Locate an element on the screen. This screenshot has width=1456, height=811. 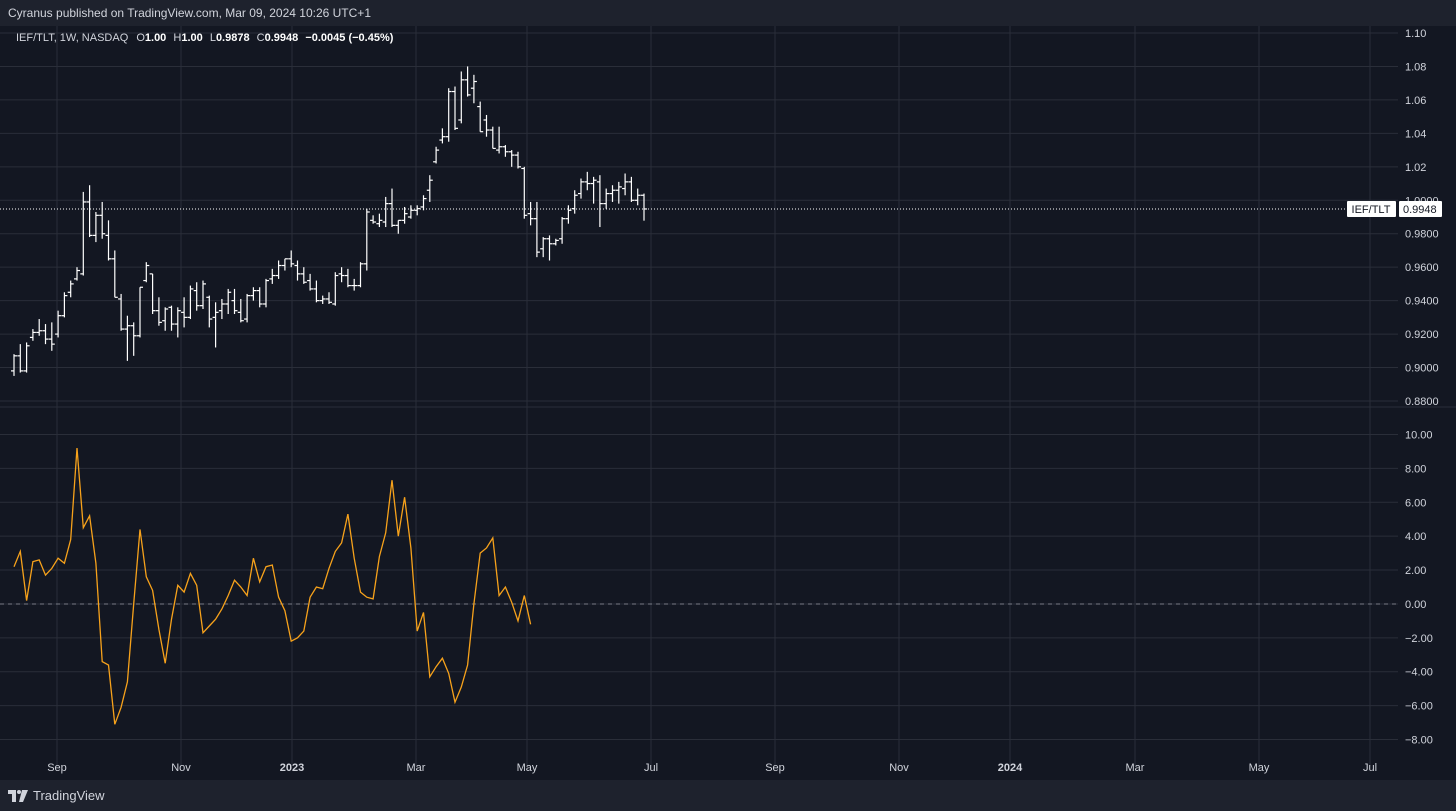
price-tick-label: 0.8800 is located at coordinates (1422, 402).